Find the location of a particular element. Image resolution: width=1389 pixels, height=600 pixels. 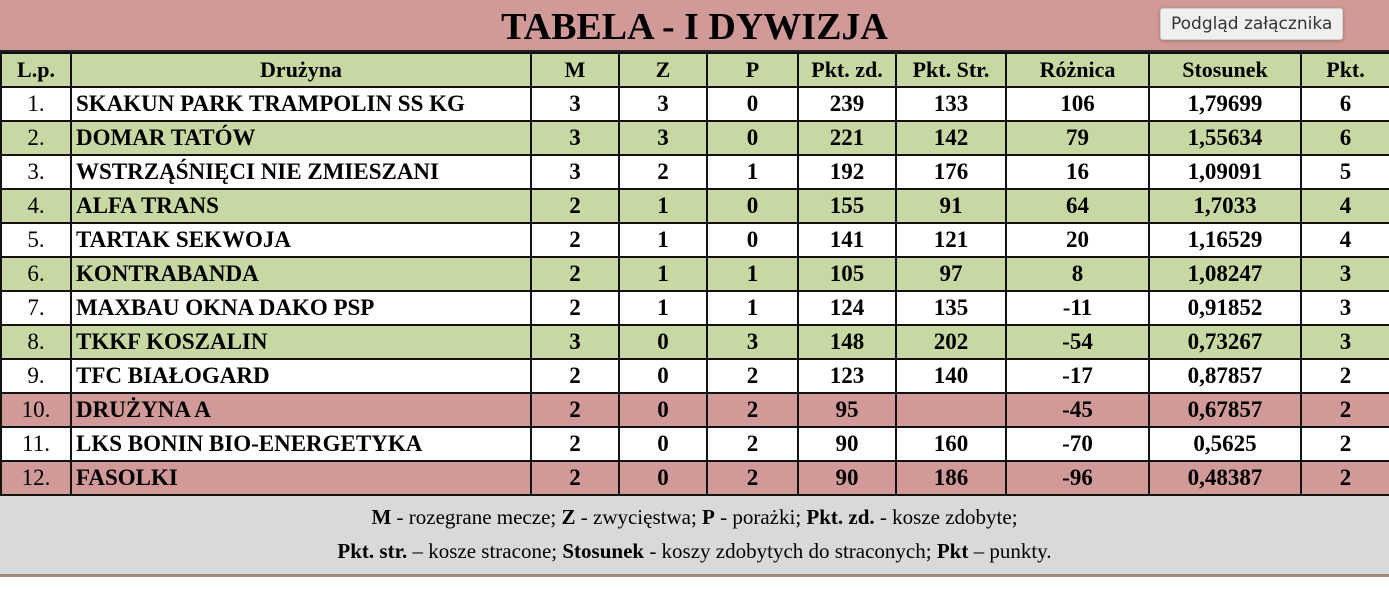

cell-team: TKKF KOSZALIN is located at coordinates (301, 342).